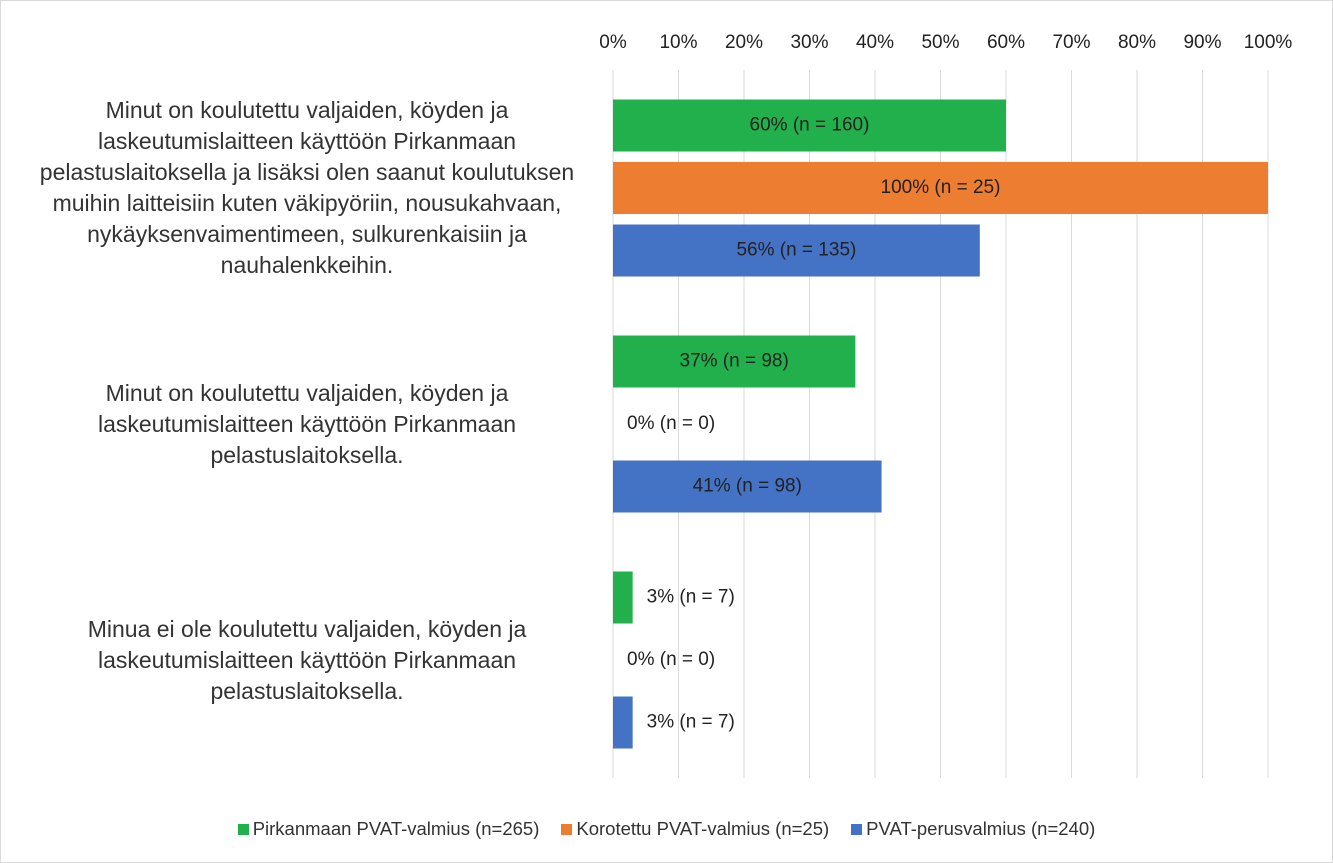 The height and width of the screenshot is (863, 1333). I want to click on x-tick-label: 40%, so click(875, 42).